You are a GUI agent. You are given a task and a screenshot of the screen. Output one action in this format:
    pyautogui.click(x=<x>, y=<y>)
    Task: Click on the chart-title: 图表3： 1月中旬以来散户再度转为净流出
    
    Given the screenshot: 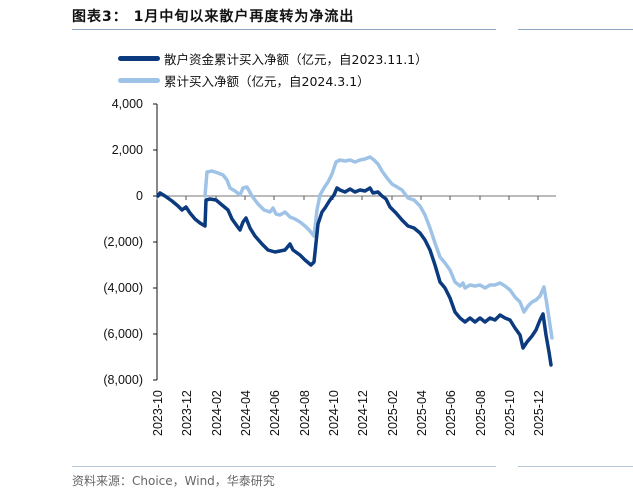 What is the action you would take?
    pyautogui.click(x=213, y=17)
    